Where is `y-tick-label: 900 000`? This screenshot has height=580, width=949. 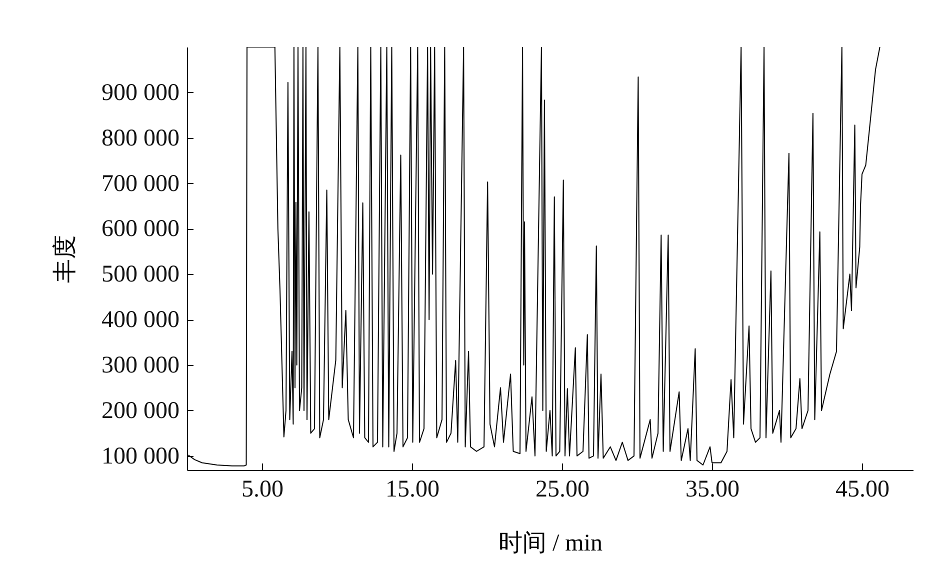
y-tick-label: 900 000 is located at coordinates (141, 93).